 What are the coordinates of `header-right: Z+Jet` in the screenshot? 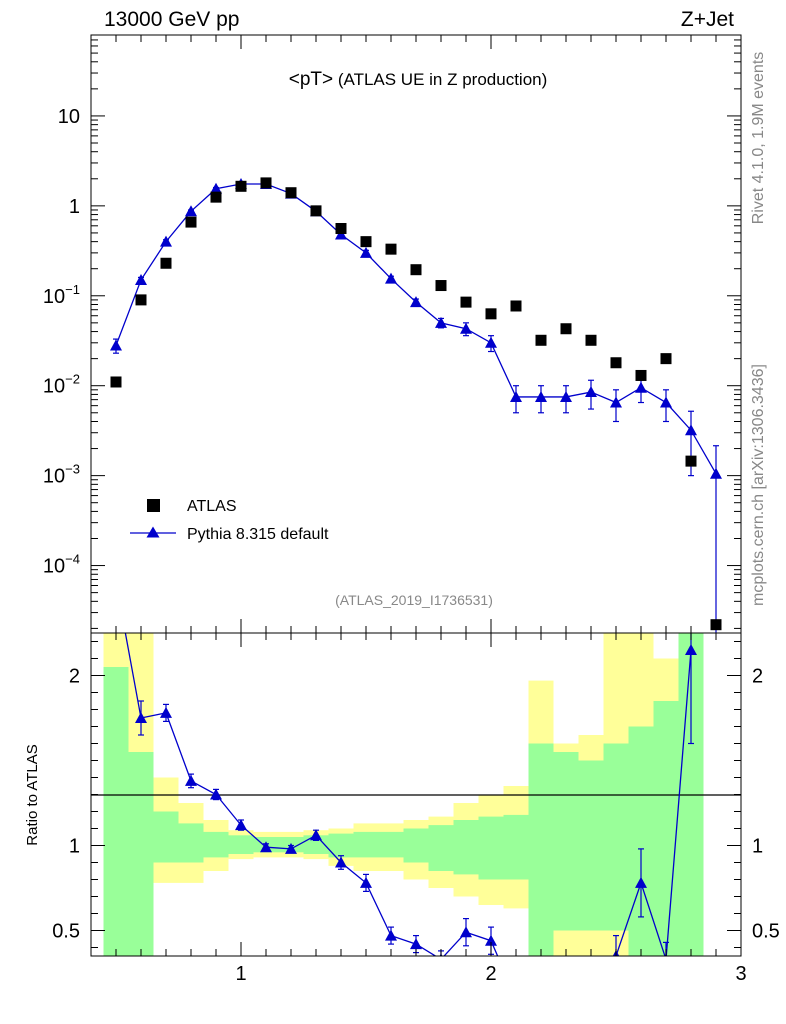 It's located at (707, 19).